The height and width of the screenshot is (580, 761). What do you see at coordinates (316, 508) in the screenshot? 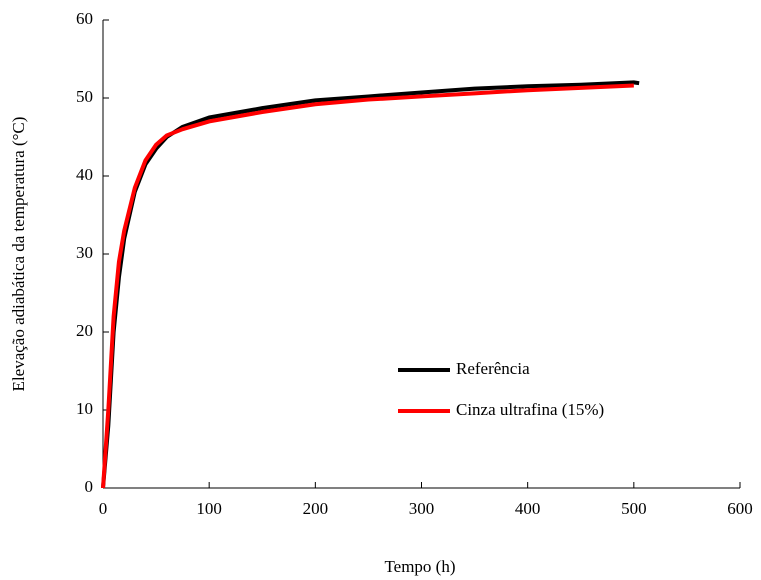
I see `x-tick-label: 200` at bounding box center [316, 508].